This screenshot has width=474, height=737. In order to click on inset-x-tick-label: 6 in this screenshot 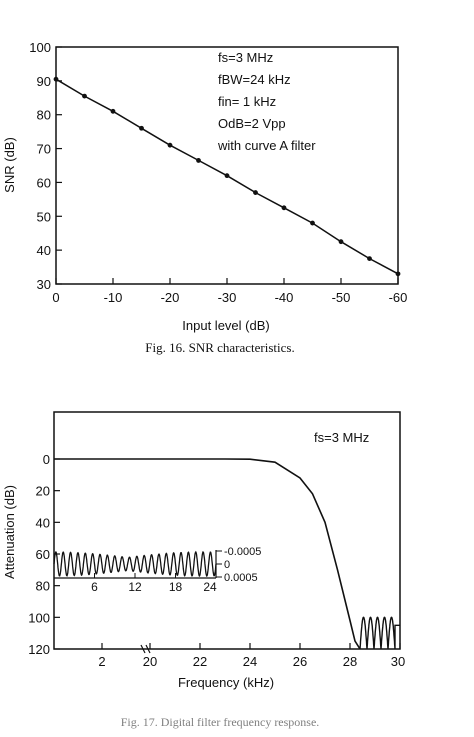, I will do `click(94, 587)`.